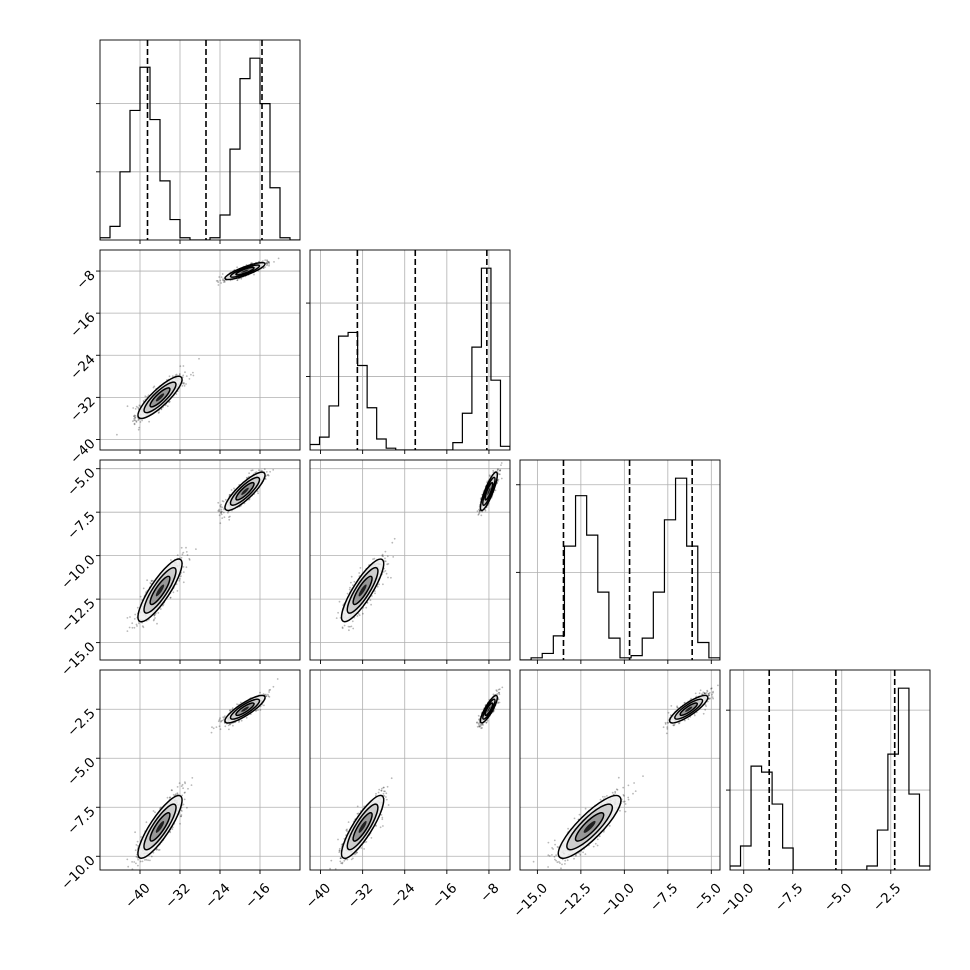 This screenshot has width=970, height=970. Describe the element at coordinates (198, 346) in the screenshot. I see `scatter-points` at that location.